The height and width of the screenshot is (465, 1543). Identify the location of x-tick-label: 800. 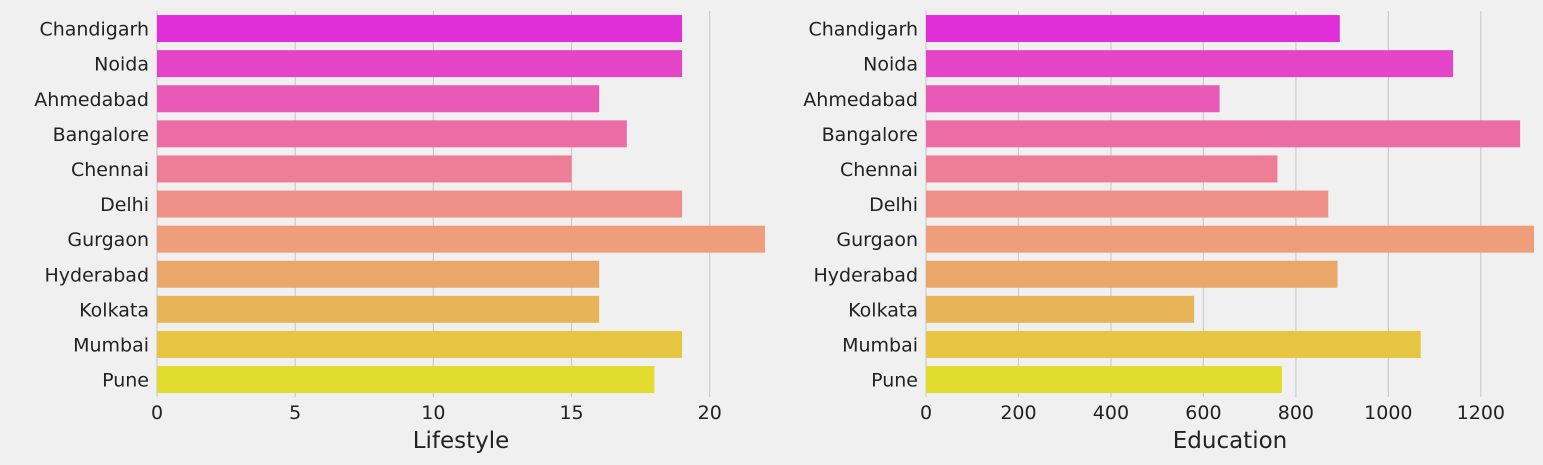
(1296, 413).